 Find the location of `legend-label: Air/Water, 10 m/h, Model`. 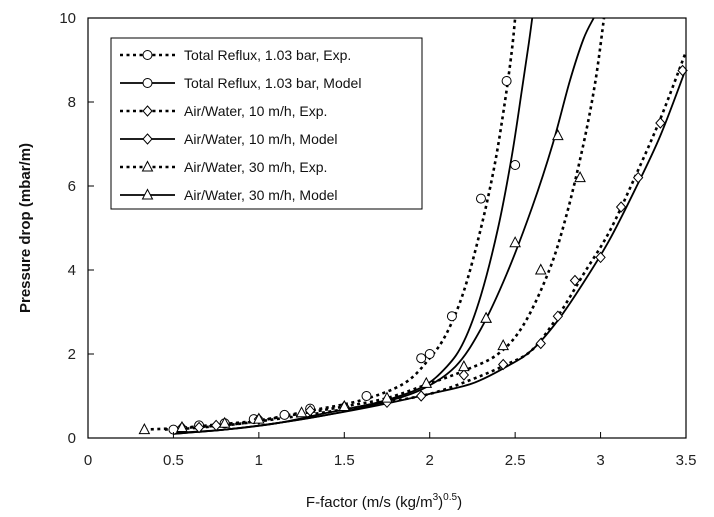

legend-label: Air/Water, 10 m/h, Model is located at coordinates (261, 139).